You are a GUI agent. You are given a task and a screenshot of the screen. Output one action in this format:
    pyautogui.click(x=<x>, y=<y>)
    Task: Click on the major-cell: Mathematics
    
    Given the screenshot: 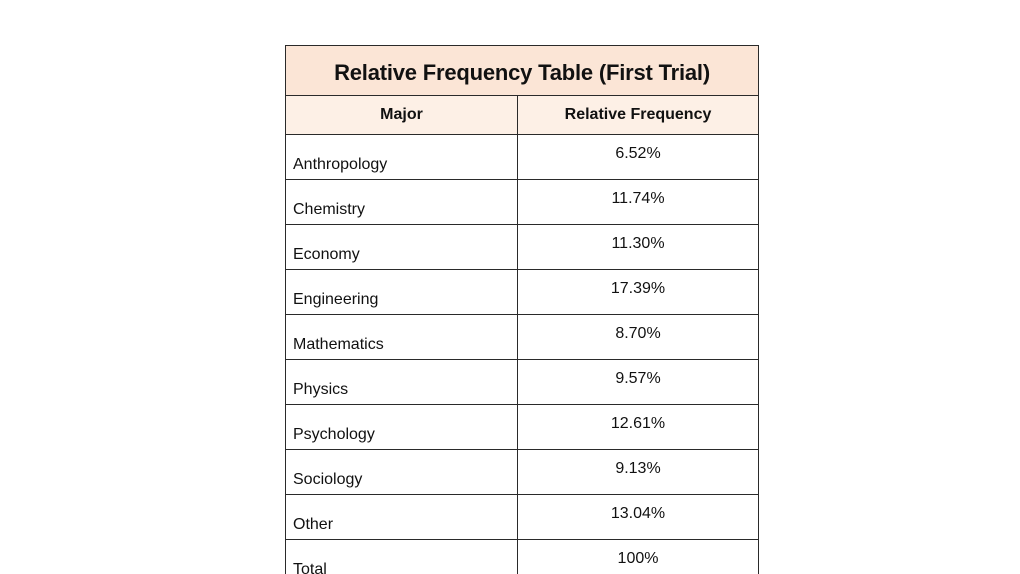 What is the action you would take?
    pyautogui.click(x=401, y=337)
    